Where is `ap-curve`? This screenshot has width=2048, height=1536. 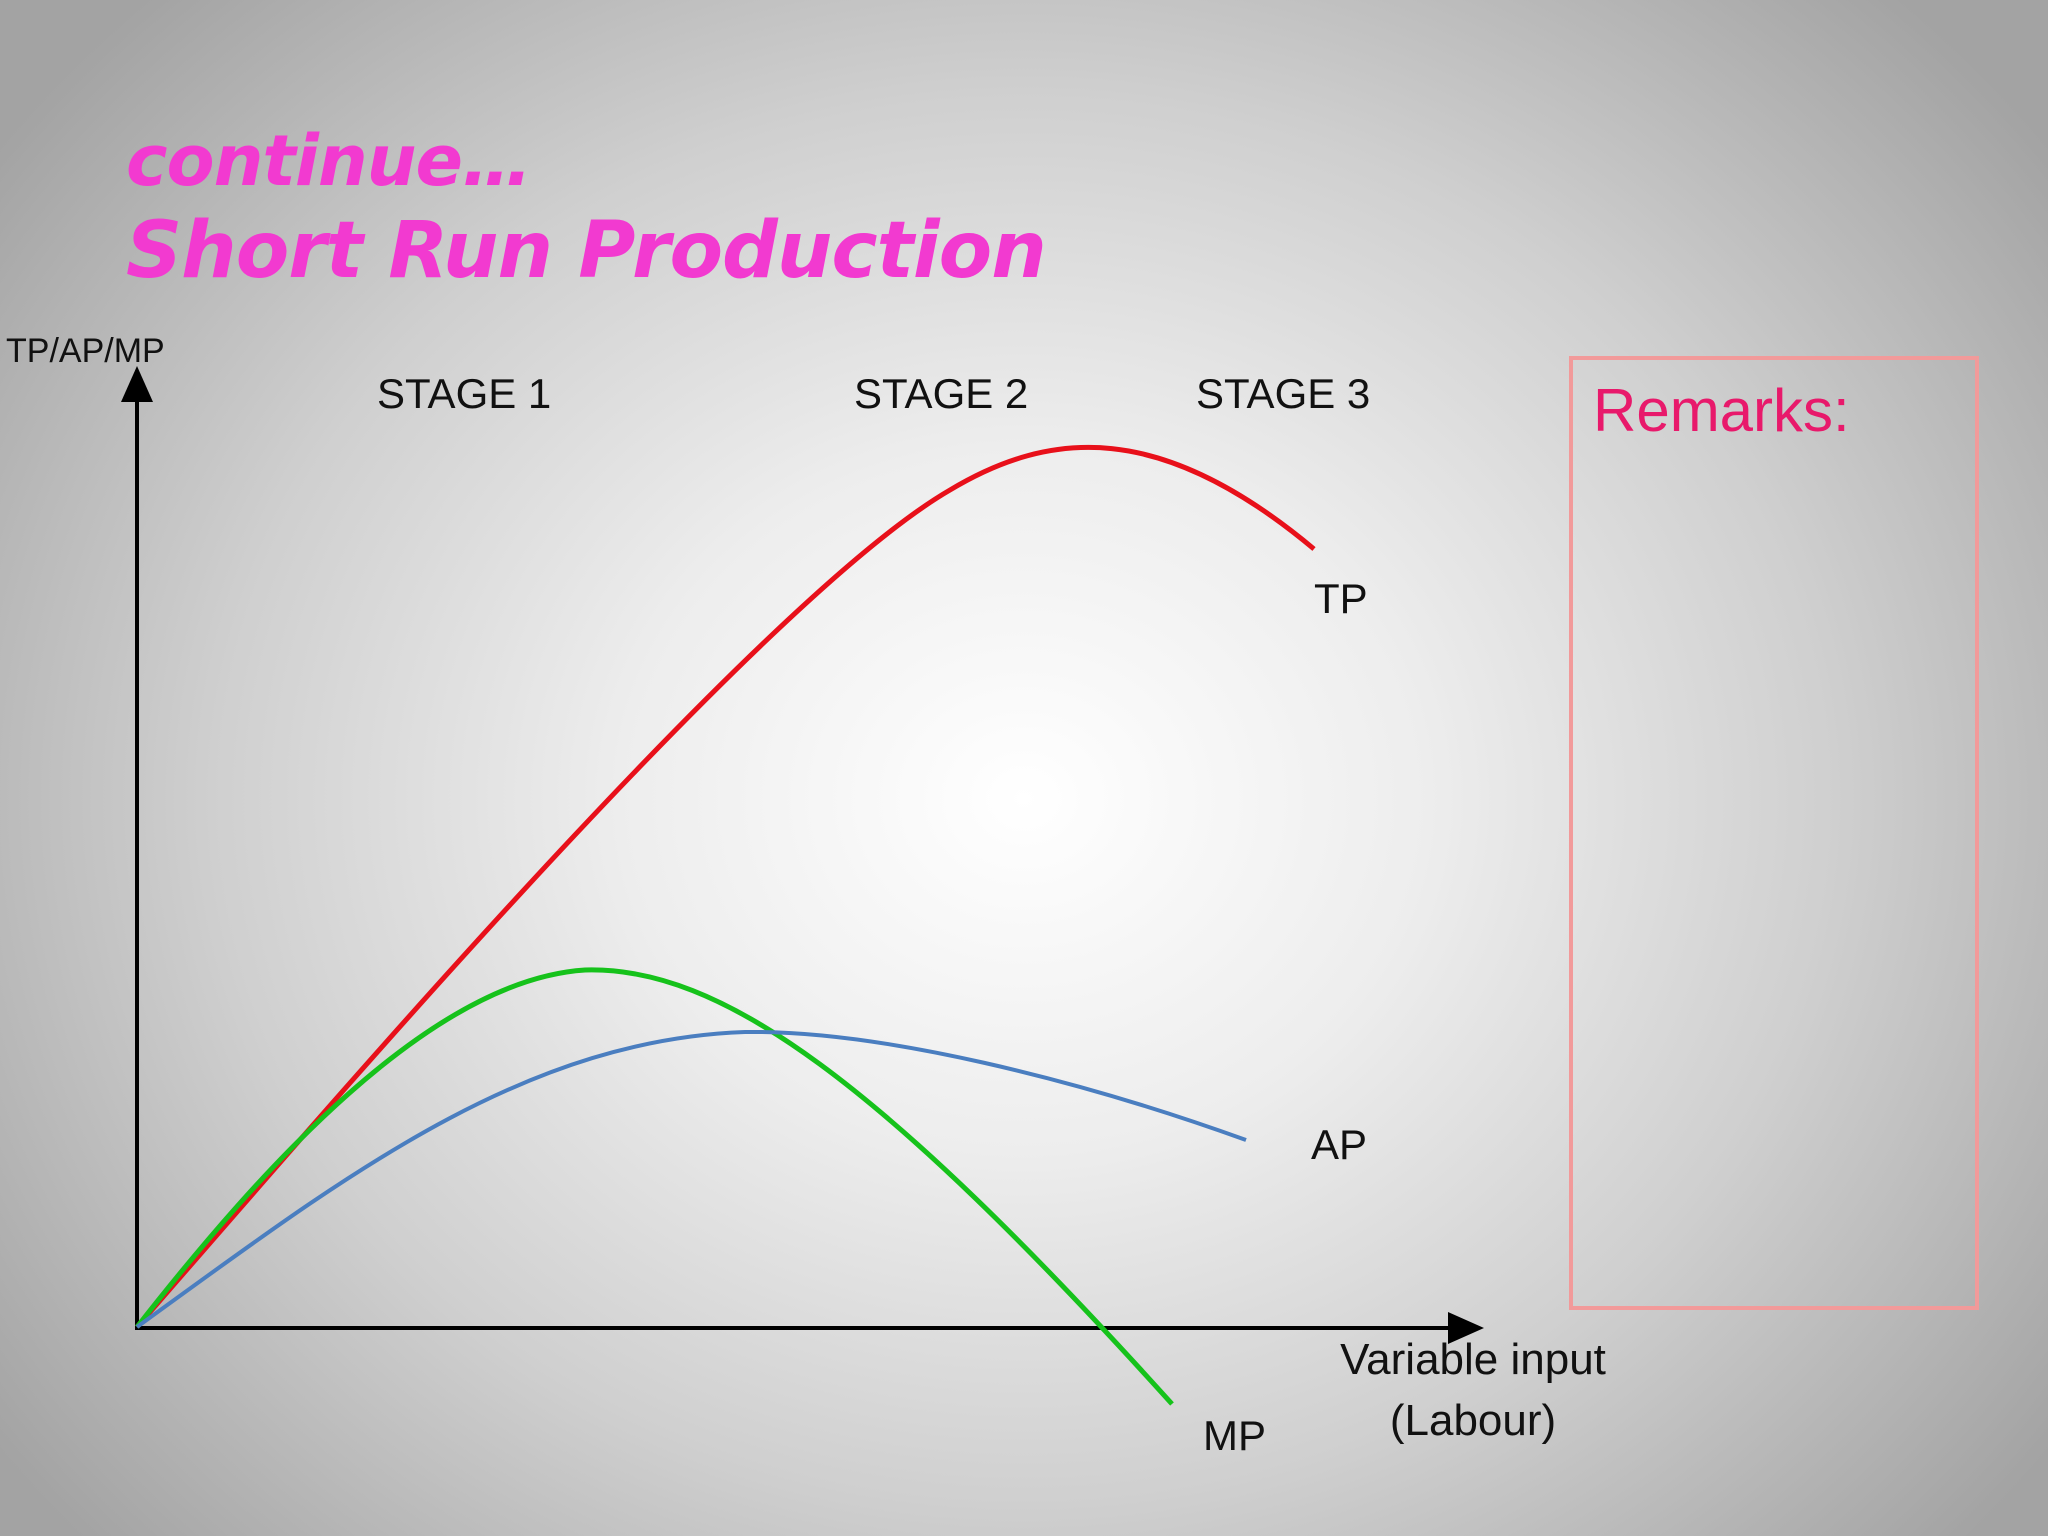 ap-curve is located at coordinates (691, 1179).